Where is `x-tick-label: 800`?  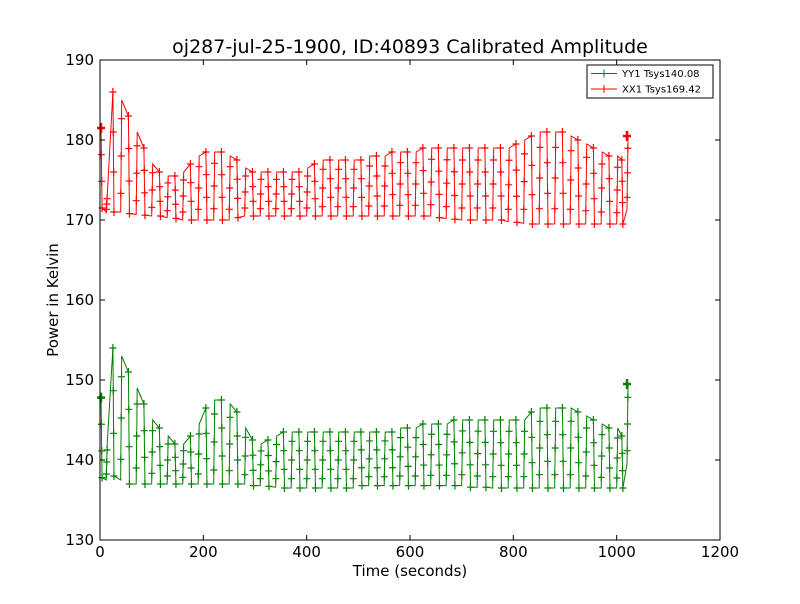
x-tick-label: 800 is located at coordinates (513, 552).